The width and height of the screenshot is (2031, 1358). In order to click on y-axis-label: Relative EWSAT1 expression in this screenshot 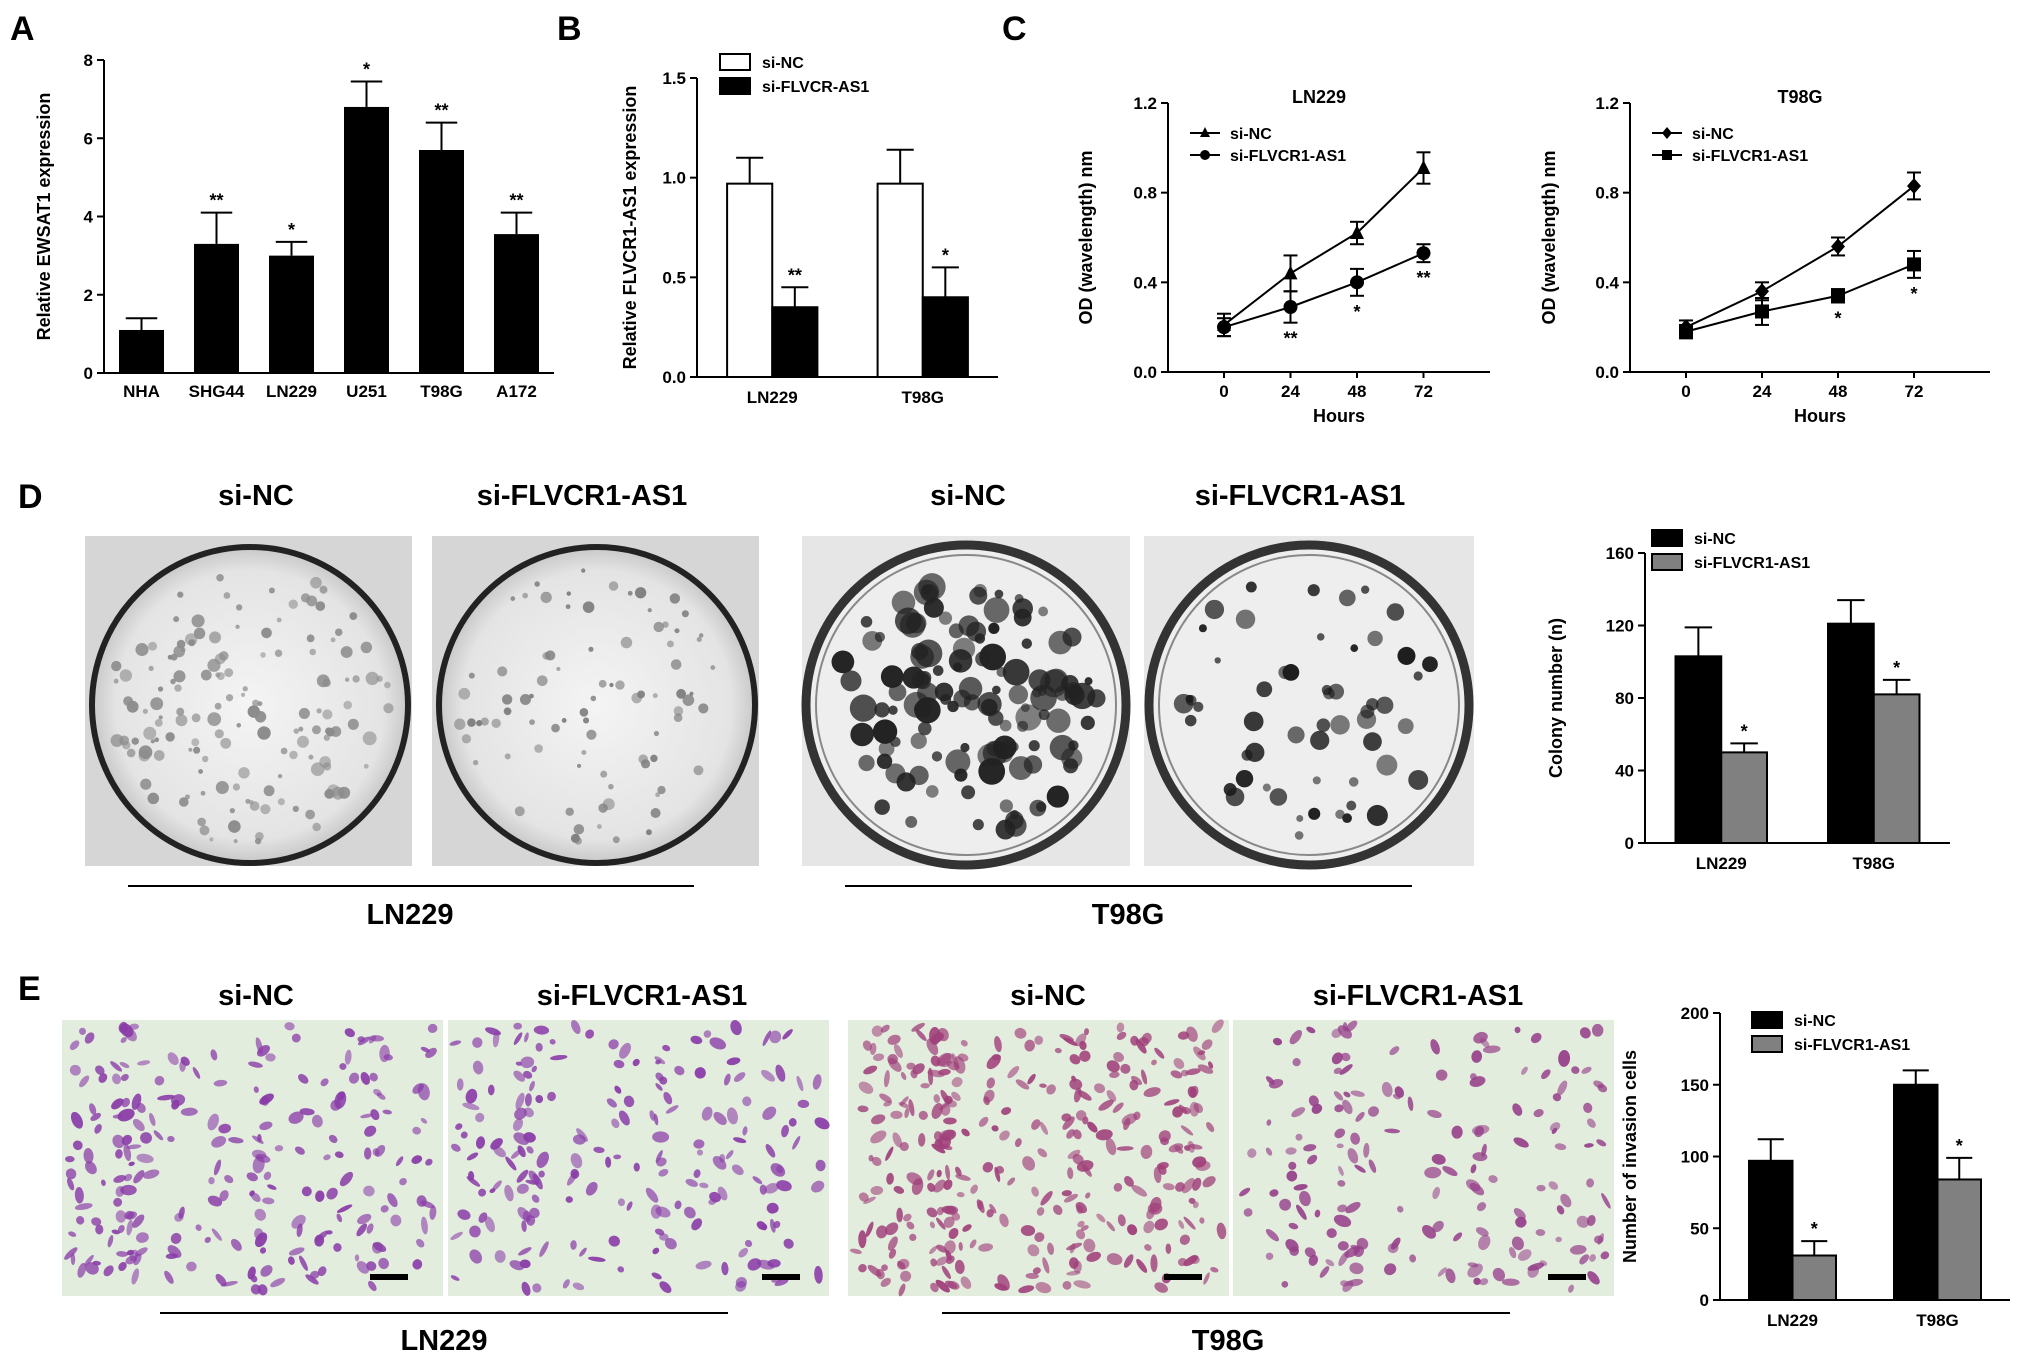, I will do `click(44, 217)`.